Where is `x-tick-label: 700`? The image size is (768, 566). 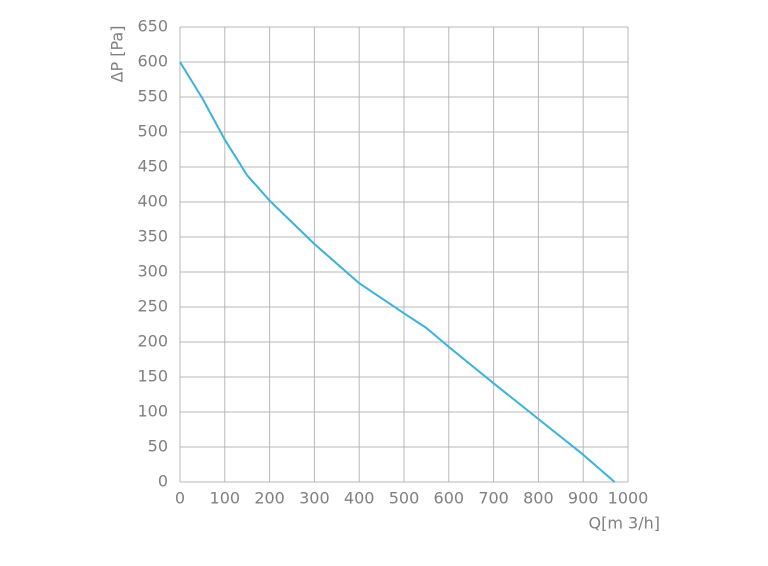
x-tick-label: 700 is located at coordinates (493, 498).